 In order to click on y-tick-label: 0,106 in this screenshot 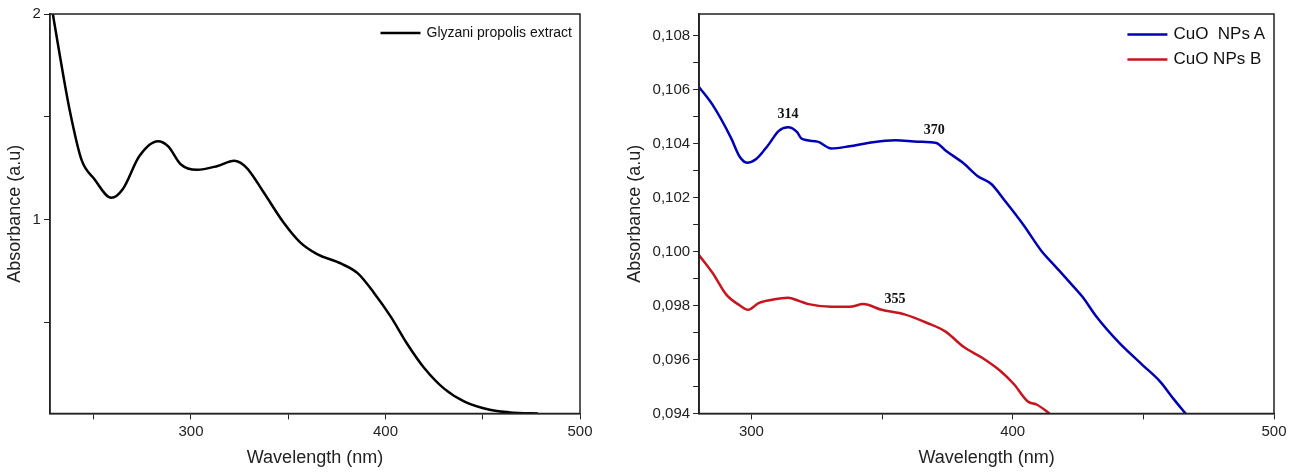, I will do `click(671, 88)`.